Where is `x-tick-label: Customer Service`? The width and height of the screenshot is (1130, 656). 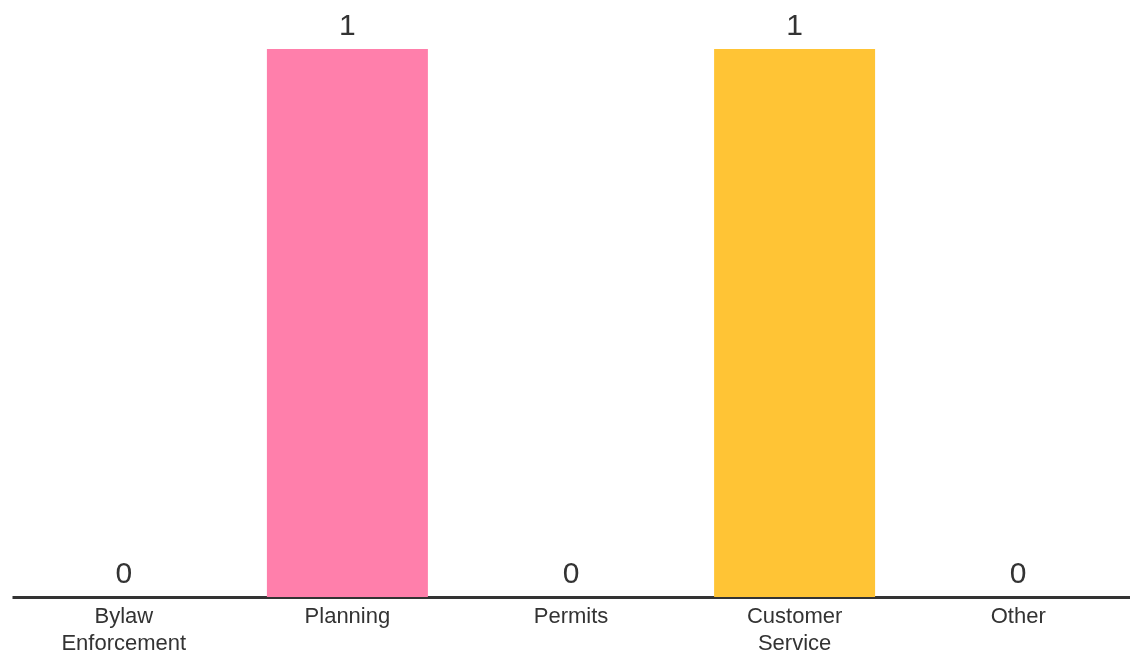 x-tick-label: Customer Service is located at coordinates (794, 628).